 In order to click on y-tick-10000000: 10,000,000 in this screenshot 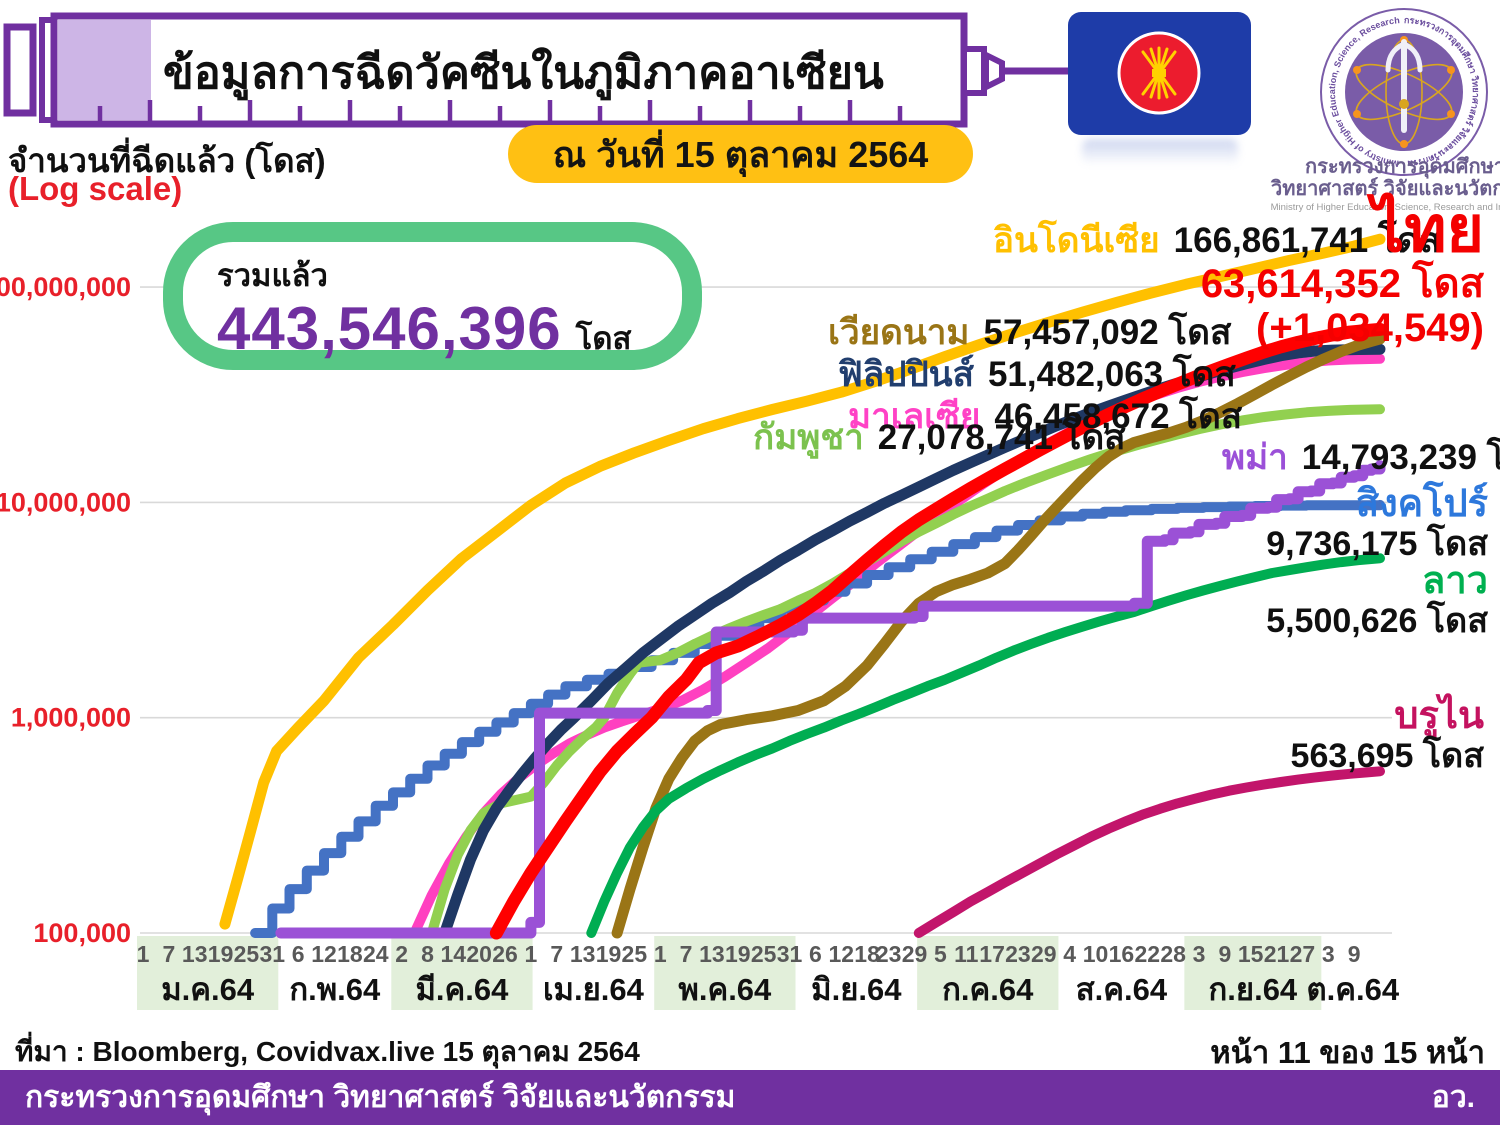, I will do `click(65, 502)`.